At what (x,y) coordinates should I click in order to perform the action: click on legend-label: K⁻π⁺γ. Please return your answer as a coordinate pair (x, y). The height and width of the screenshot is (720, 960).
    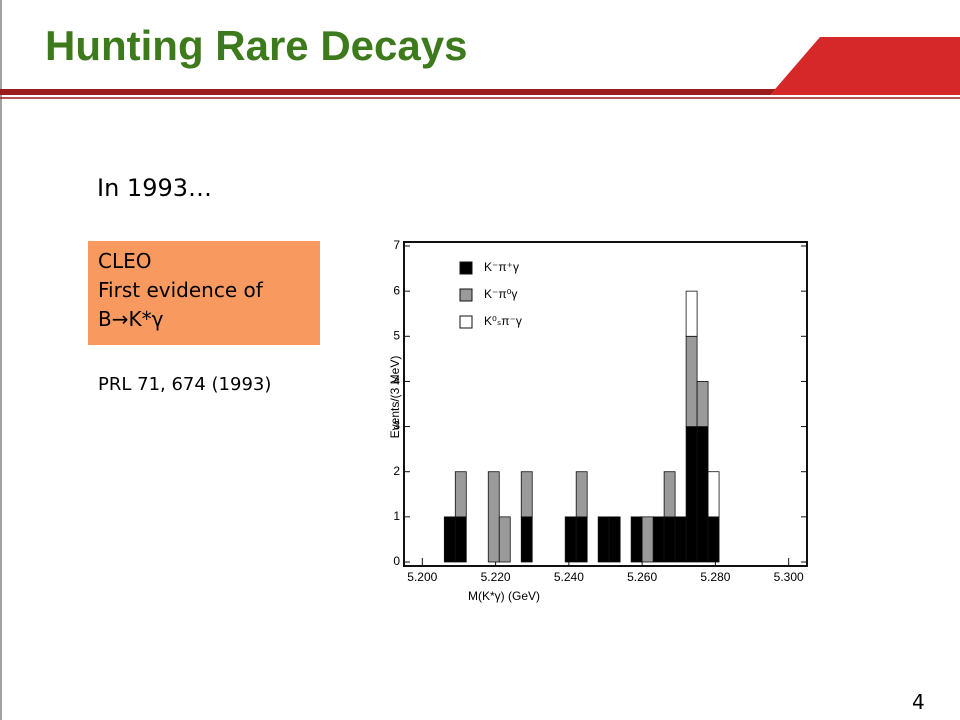
    Looking at the image, I should click on (501, 267).